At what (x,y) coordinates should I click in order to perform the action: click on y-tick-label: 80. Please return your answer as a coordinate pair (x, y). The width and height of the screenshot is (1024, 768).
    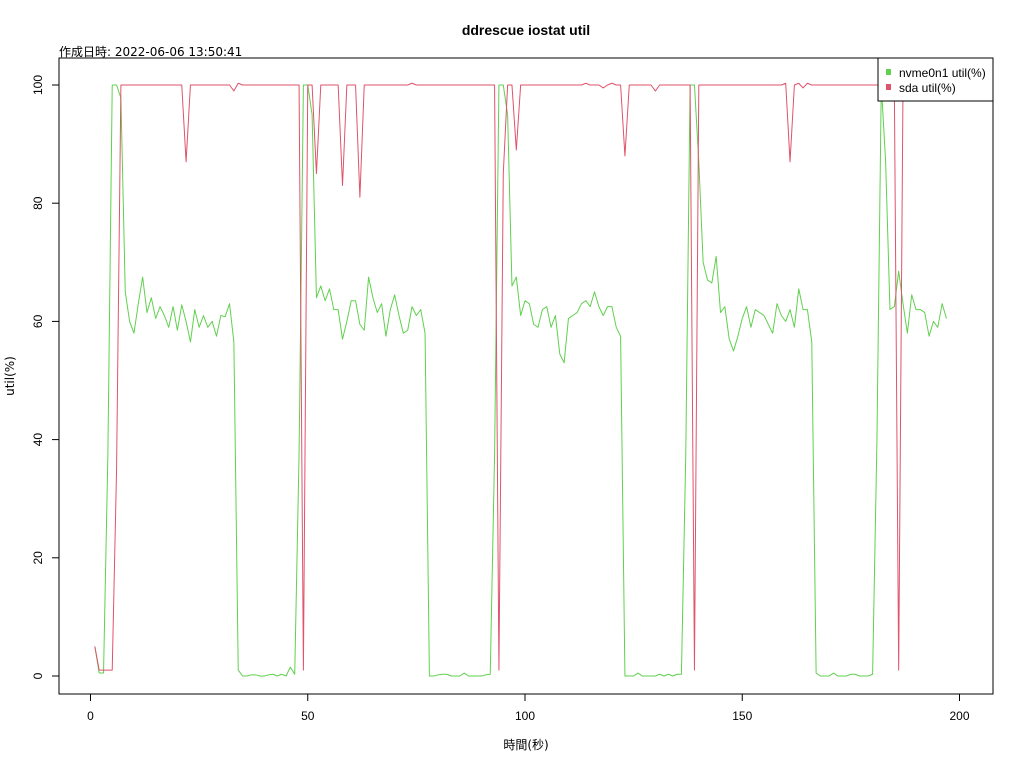
    Looking at the image, I should click on (38, 203).